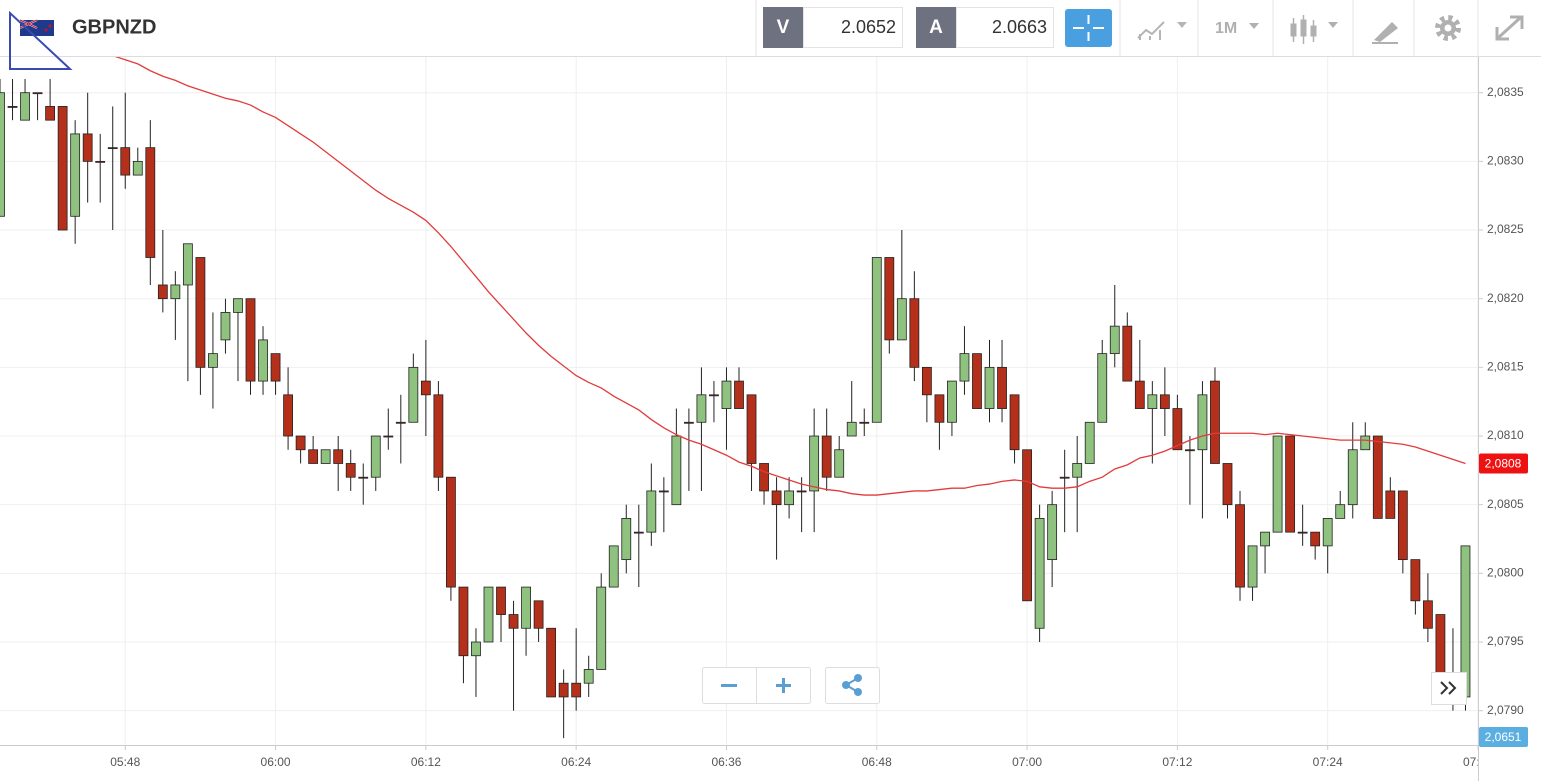  What do you see at coordinates (1505, 92) in the screenshot?
I see `y-tick-label: 2,0835` at bounding box center [1505, 92].